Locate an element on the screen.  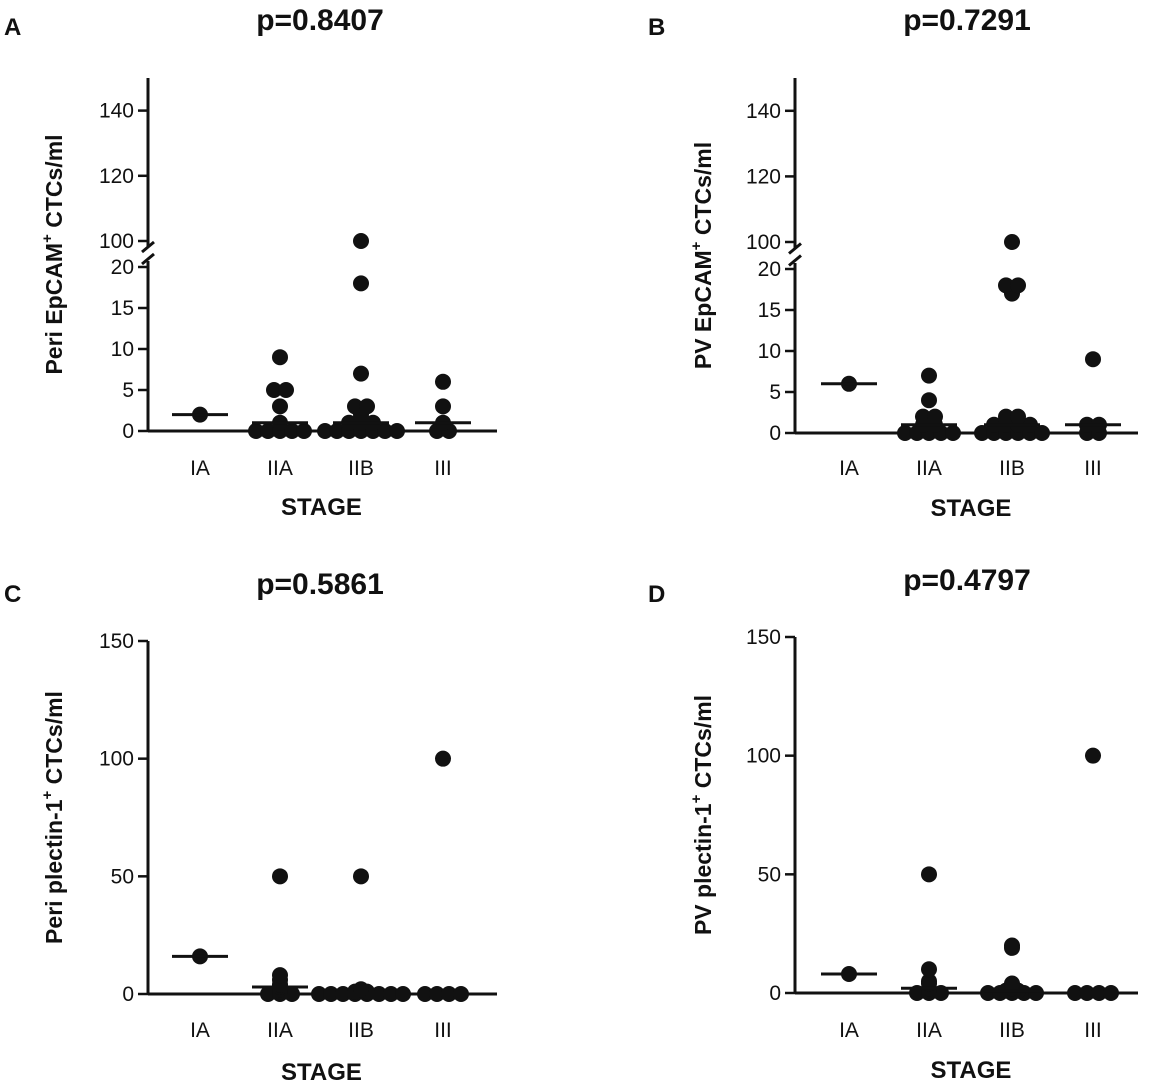
y-tick-label: 5 is located at coordinates (128, 390).